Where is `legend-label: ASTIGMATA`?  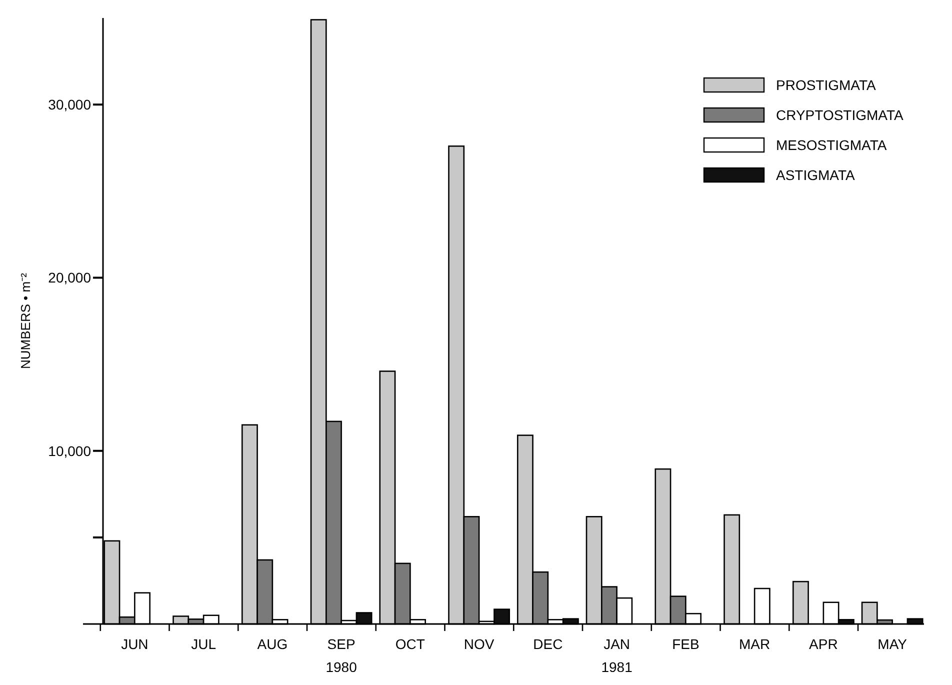 legend-label: ASTIGMATA is located at coordinates (816, 174).